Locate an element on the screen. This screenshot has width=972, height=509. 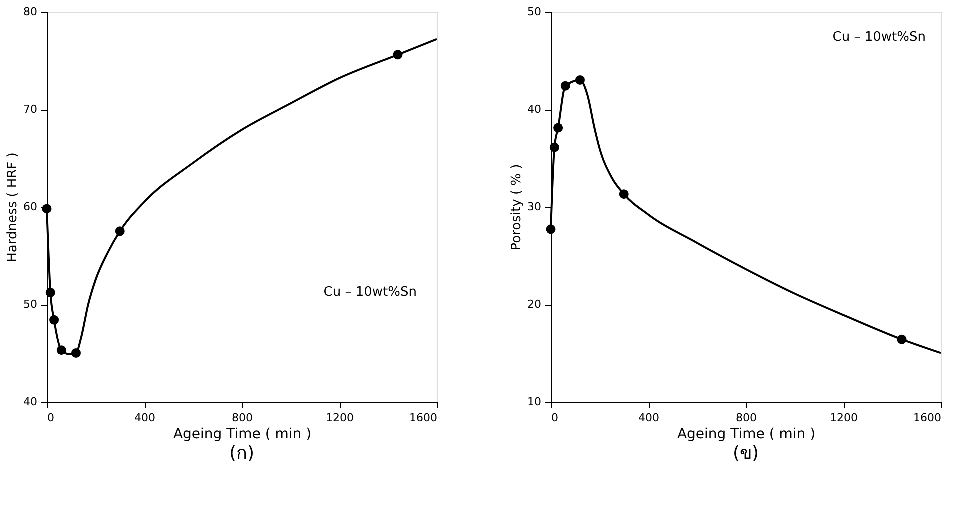
y-tick-label: 80 is located at coordinates (31, 12).